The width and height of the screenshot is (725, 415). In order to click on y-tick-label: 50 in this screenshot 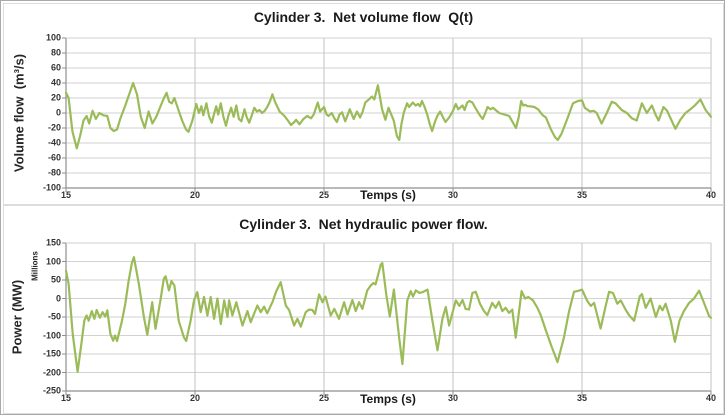, I will do `click(55, 279)`.